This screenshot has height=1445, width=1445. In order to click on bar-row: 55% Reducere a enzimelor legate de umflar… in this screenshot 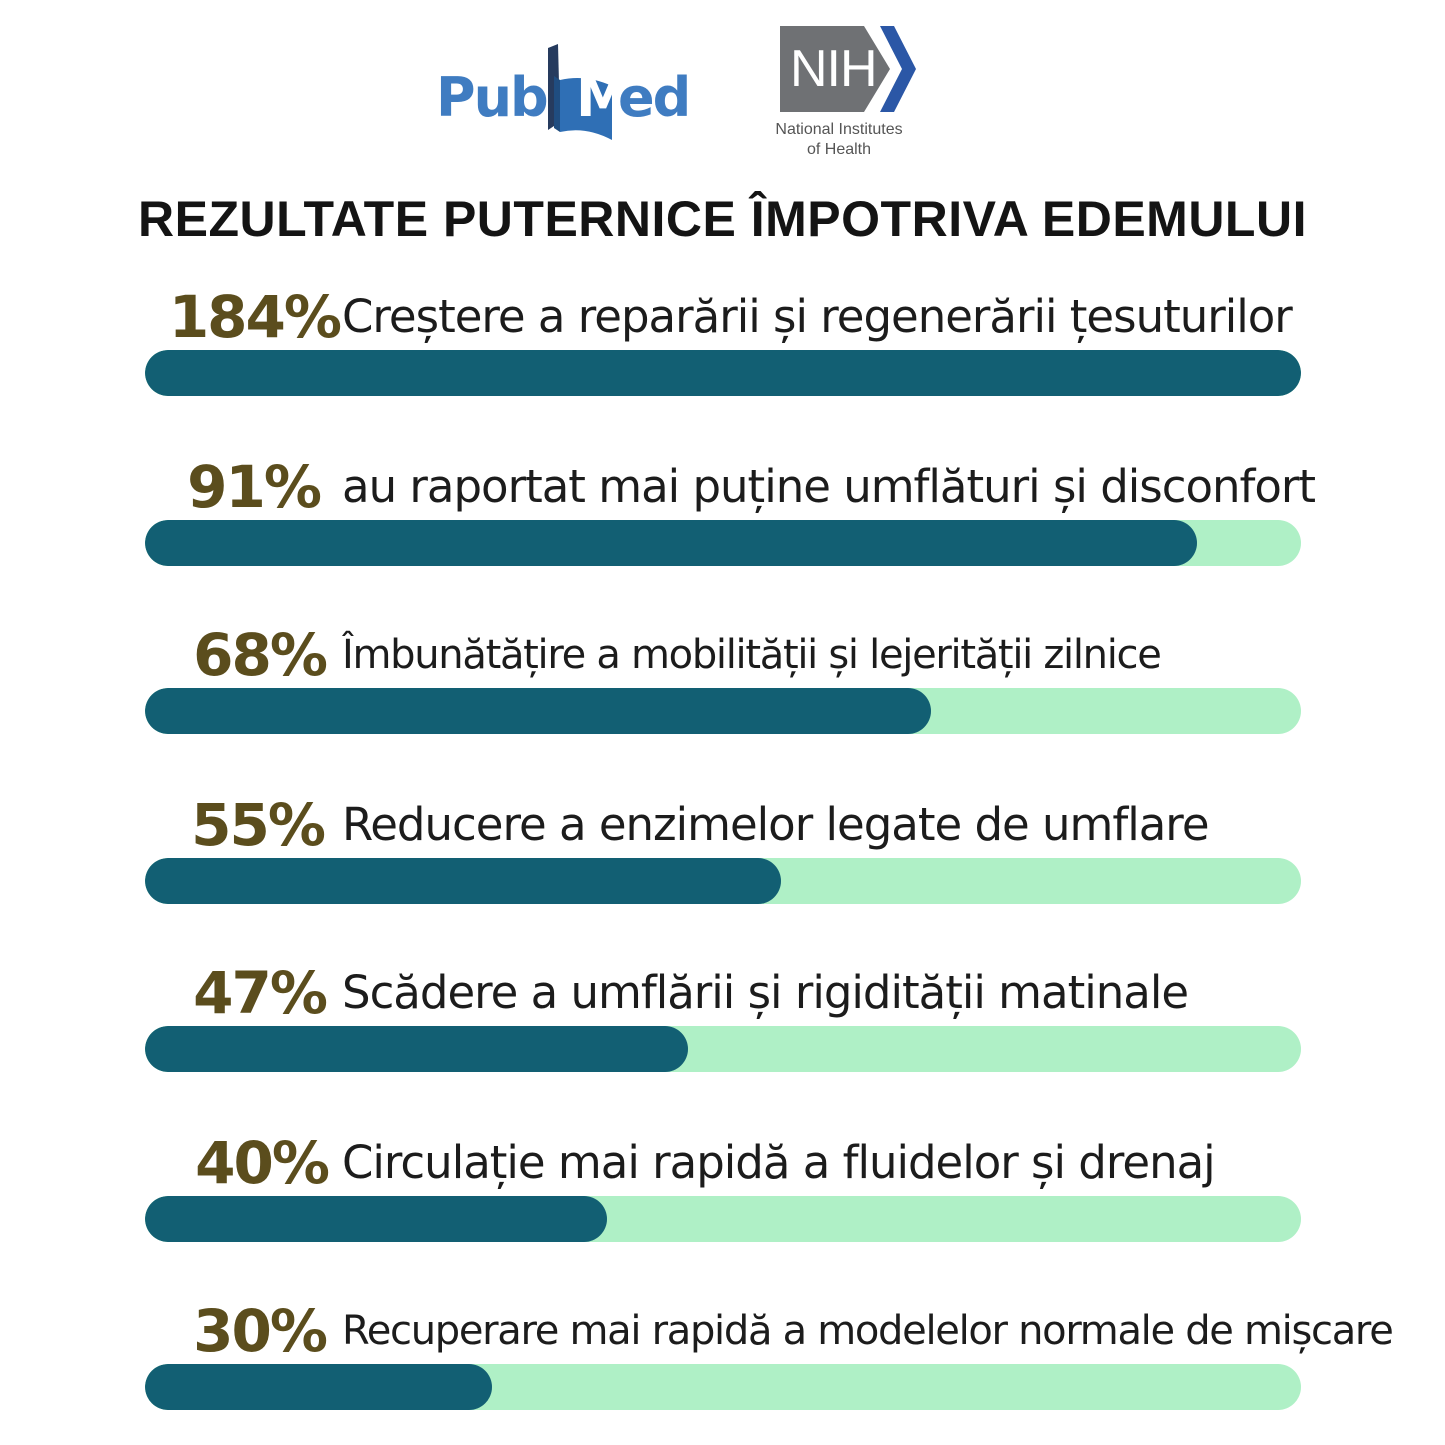, I will do `click(722, 860)`.